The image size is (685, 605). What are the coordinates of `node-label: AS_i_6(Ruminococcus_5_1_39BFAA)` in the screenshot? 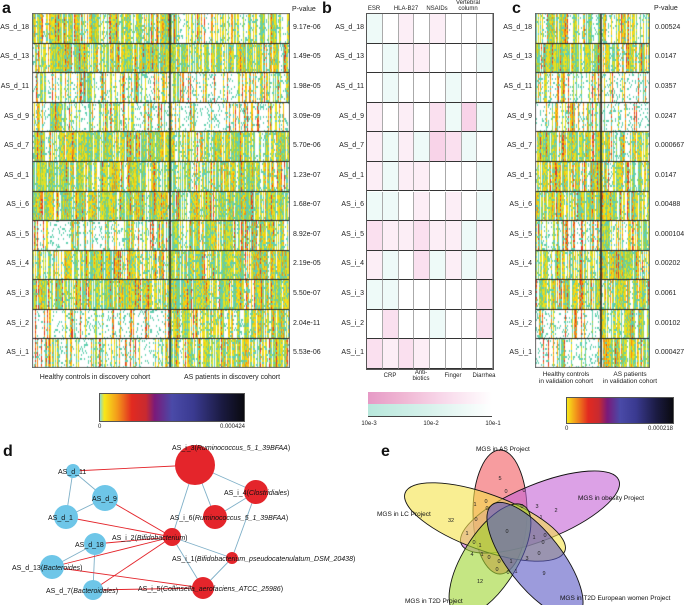 It's located at (229, 518).